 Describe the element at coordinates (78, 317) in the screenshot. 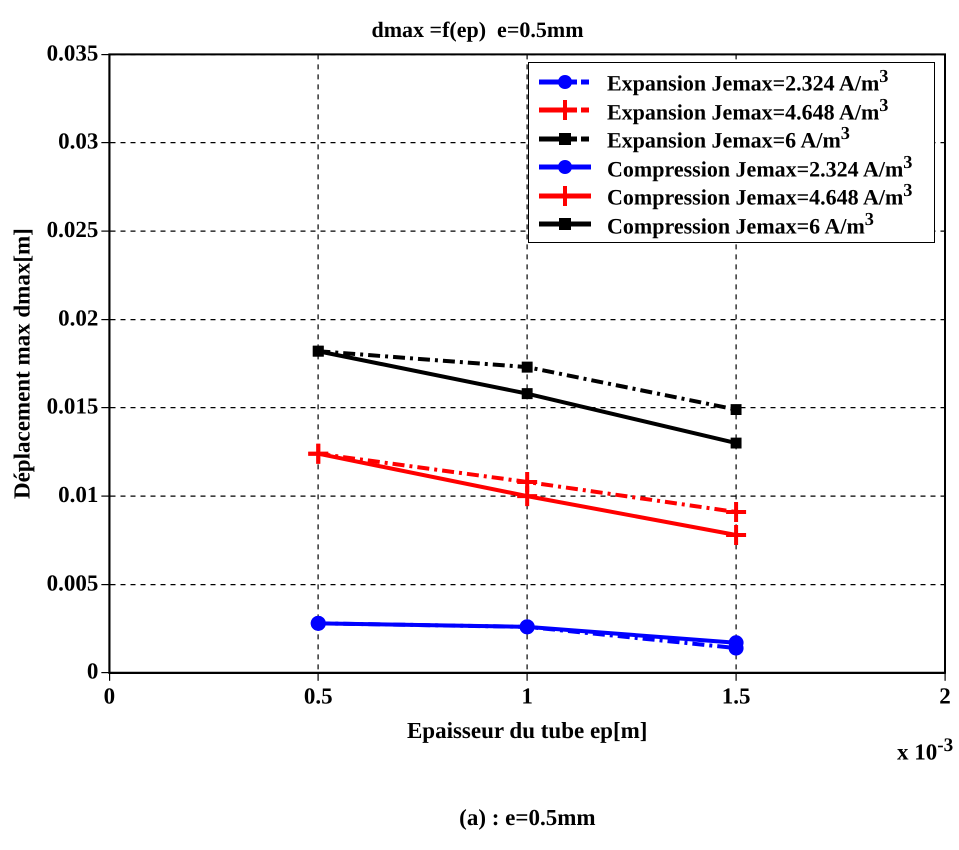

I see `y-tick-label: 0.02` at that location.